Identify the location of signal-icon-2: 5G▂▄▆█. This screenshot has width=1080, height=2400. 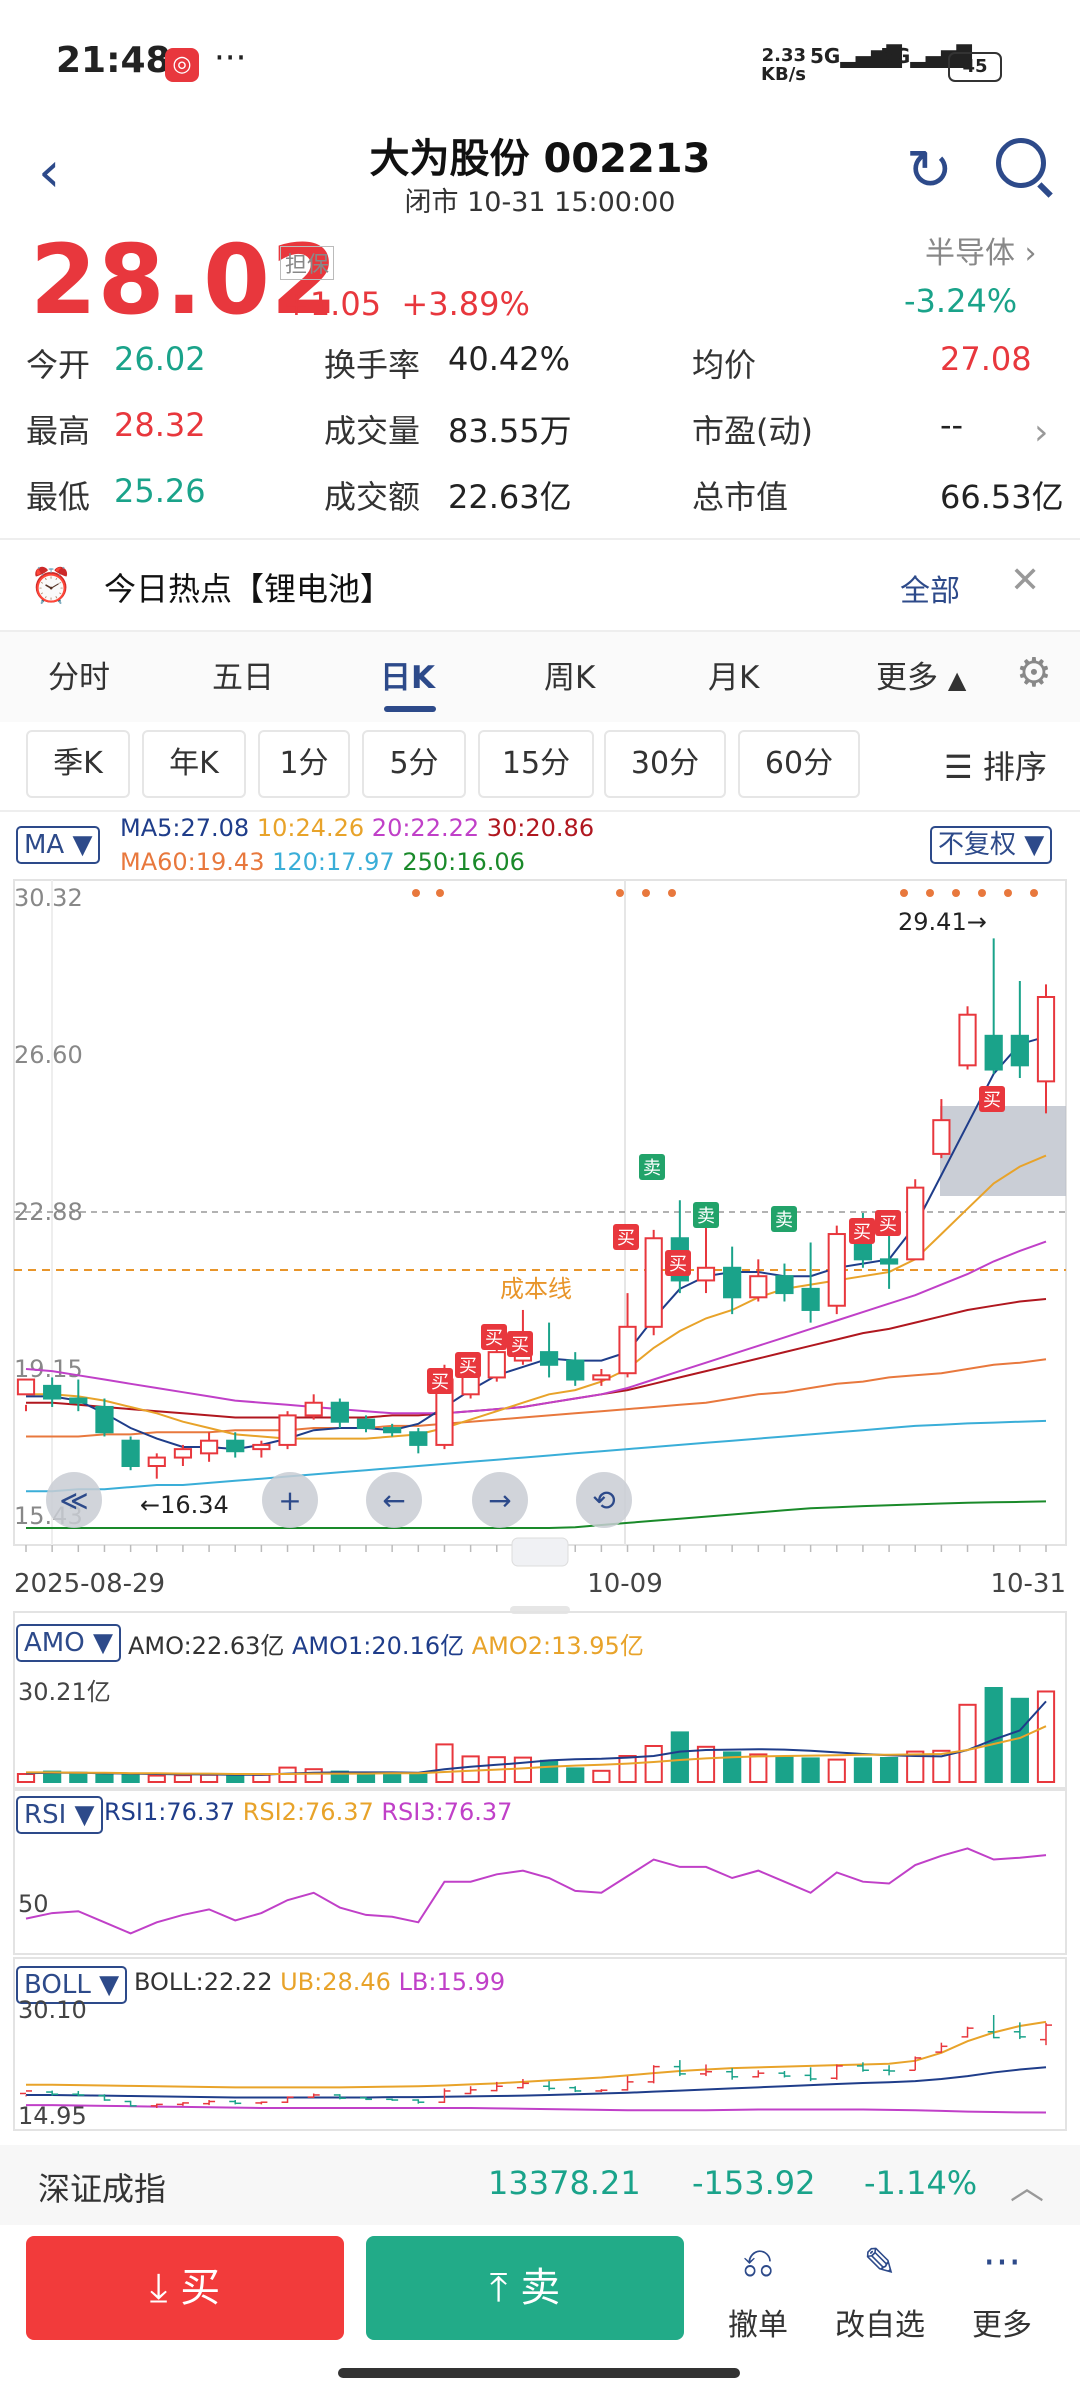
(926, 56).